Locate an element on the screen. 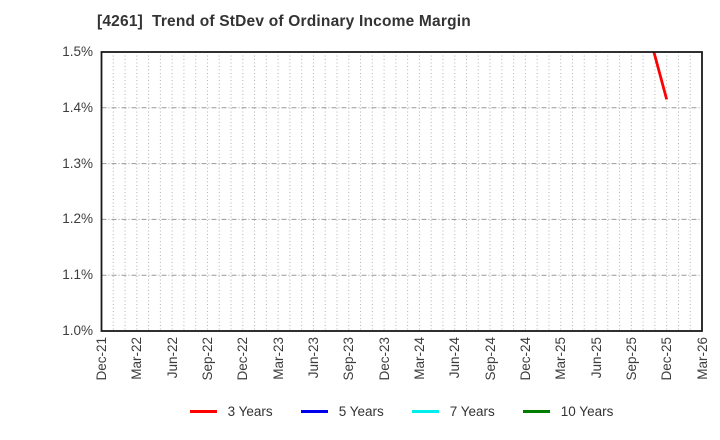  x-tick-label: Mar-25 is located at coordinates (561, 358).